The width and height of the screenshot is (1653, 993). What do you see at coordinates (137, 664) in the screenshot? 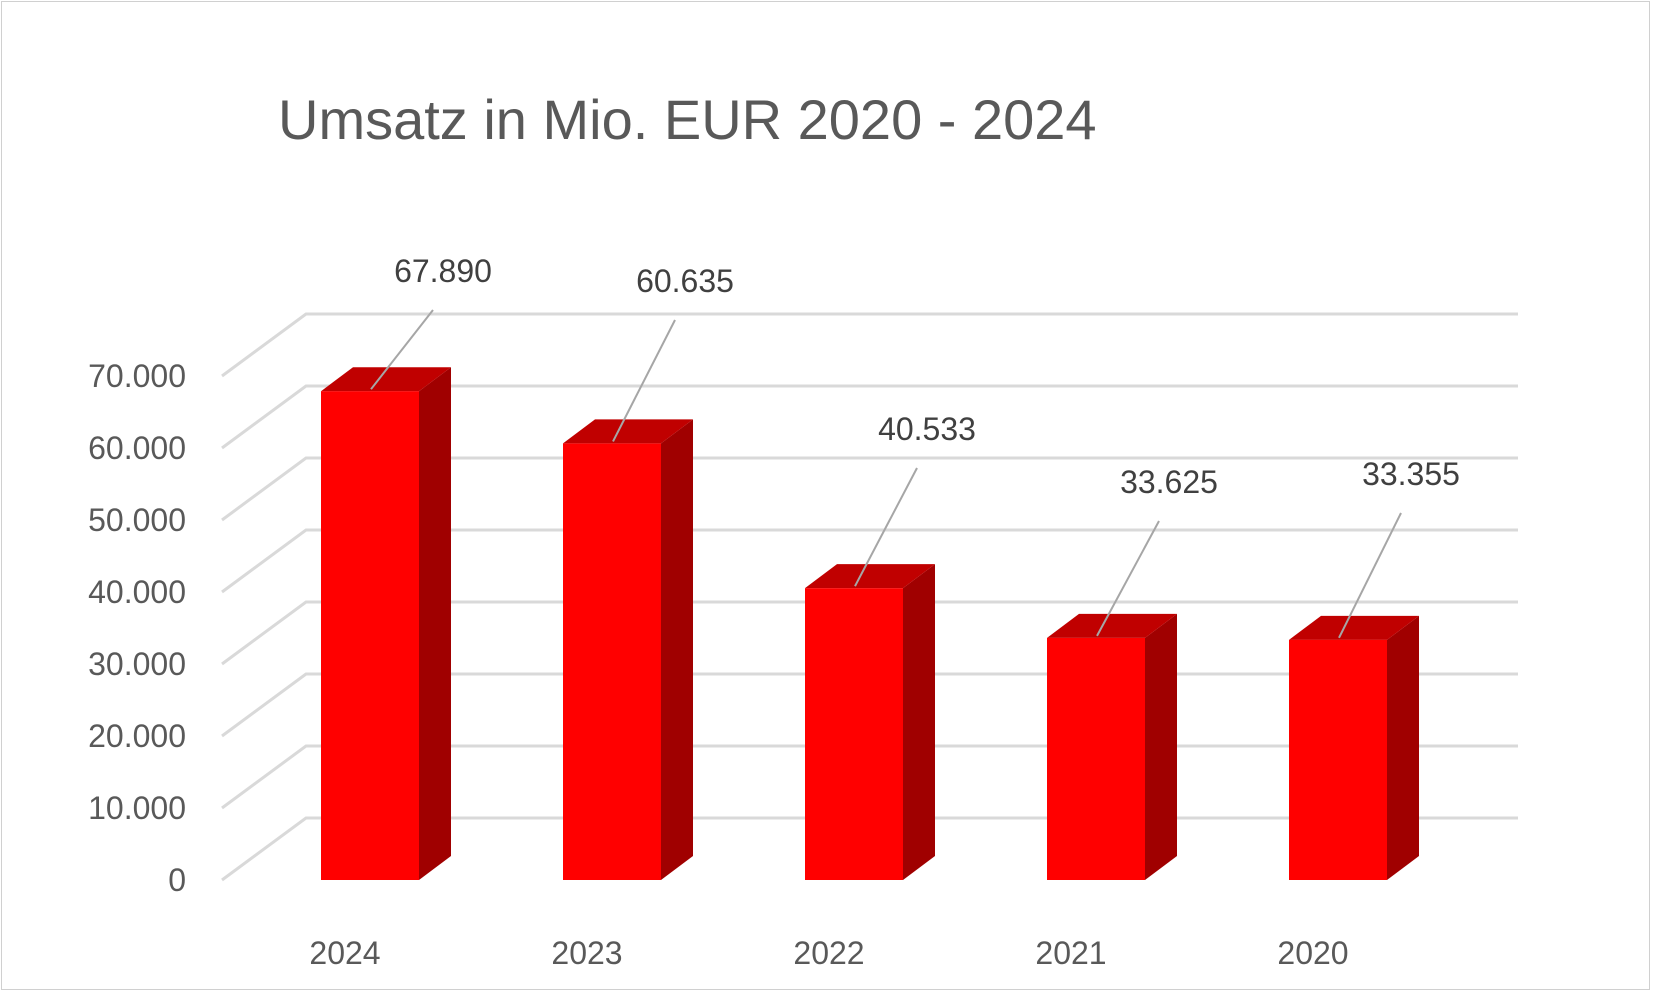
I see `y-tick-label: 30.000` at bounding box center [137, 664].